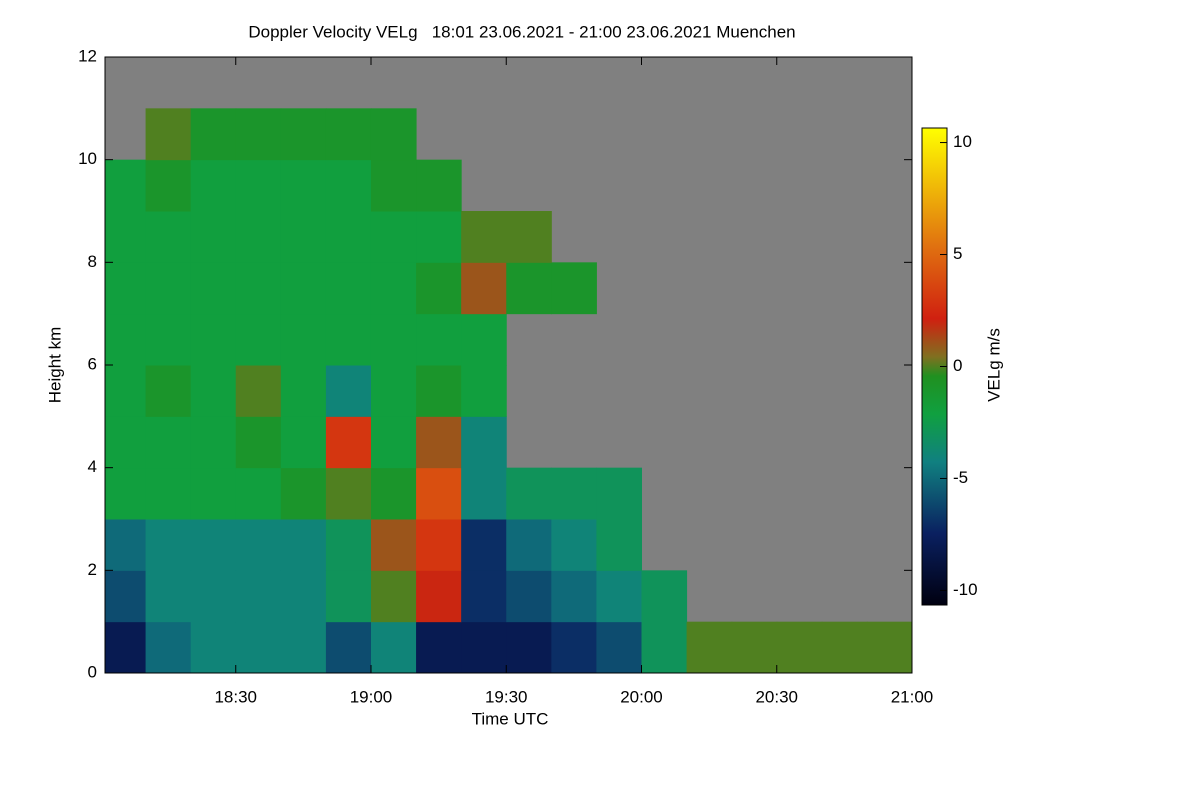 This screenshot has height=805, width=1200. Describe the element at coordinates (87, 158) in the screenshot. I see `y-tick-label: 10` at that location.